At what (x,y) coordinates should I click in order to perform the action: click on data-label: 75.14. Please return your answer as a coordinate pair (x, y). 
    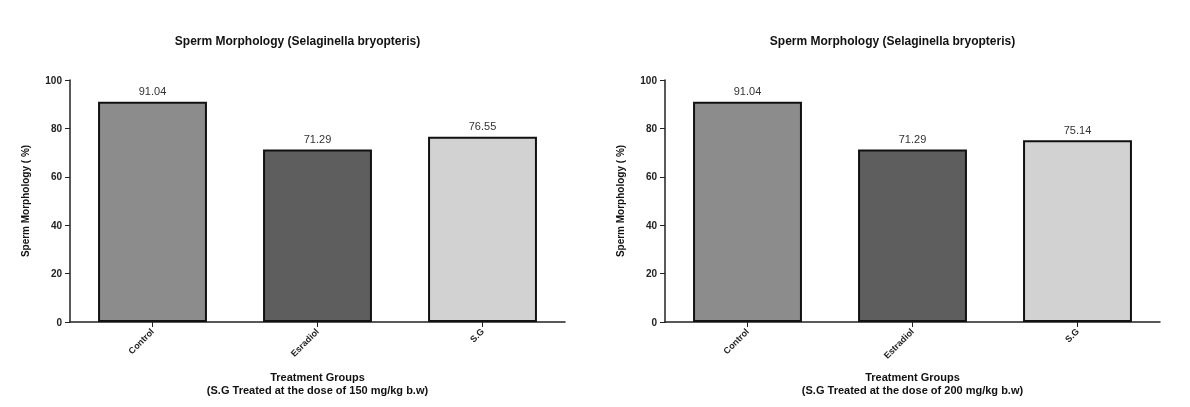
    Looking at the image, I should click on (1077, 129).